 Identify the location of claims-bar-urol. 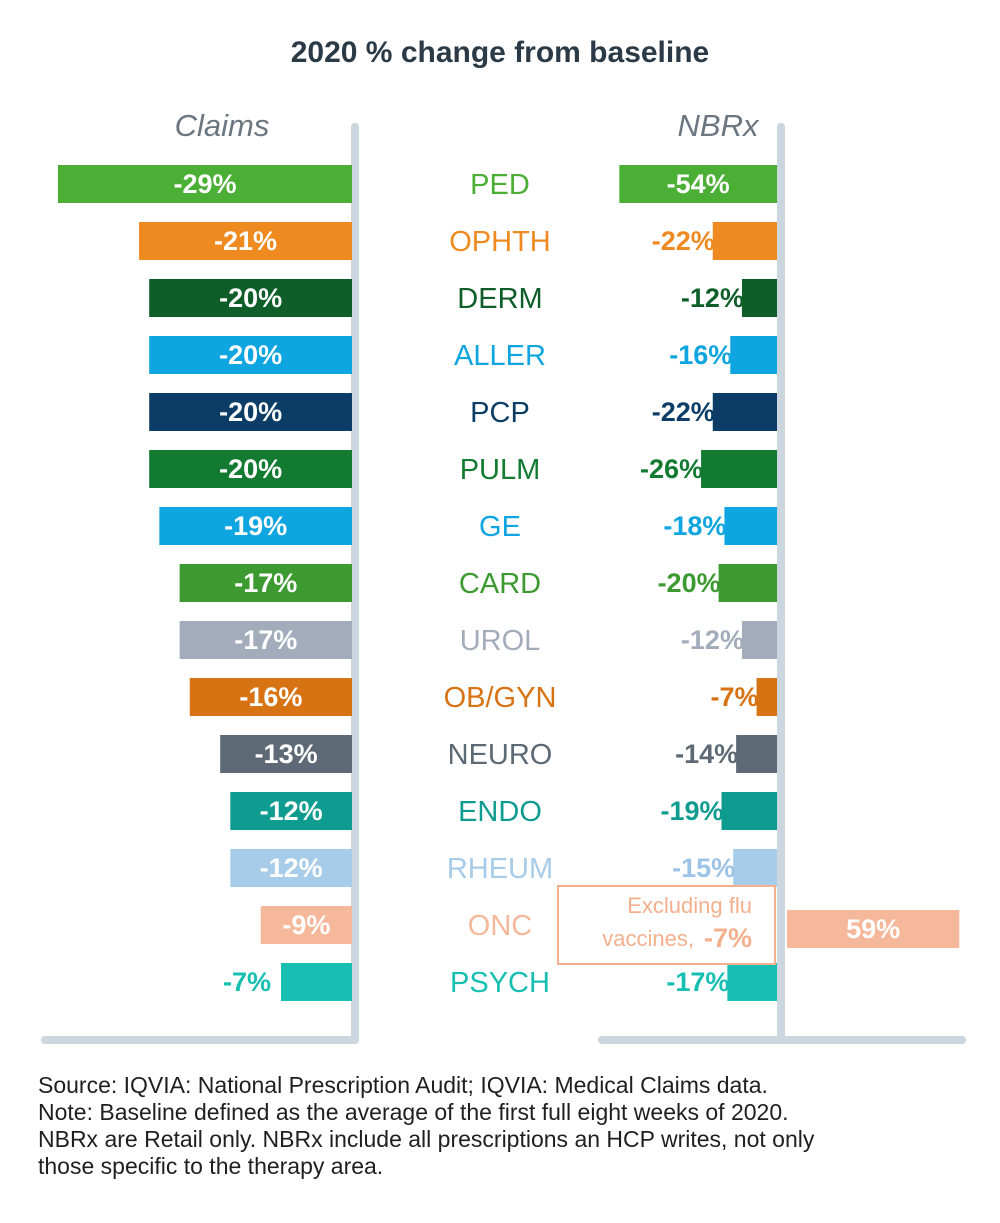
(265, 640).